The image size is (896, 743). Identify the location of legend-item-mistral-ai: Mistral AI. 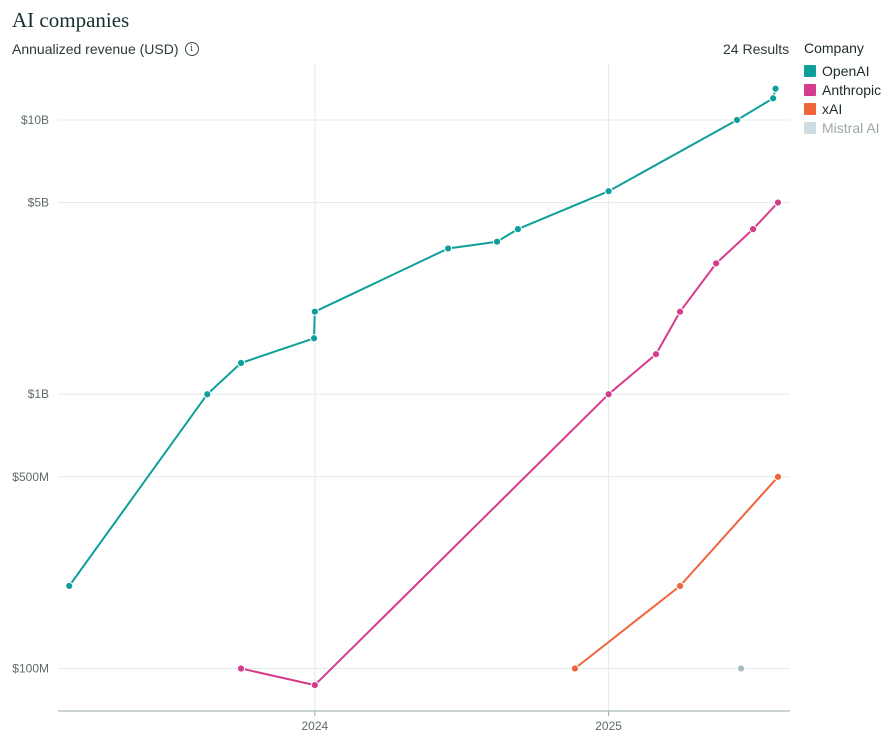
(842, 127).